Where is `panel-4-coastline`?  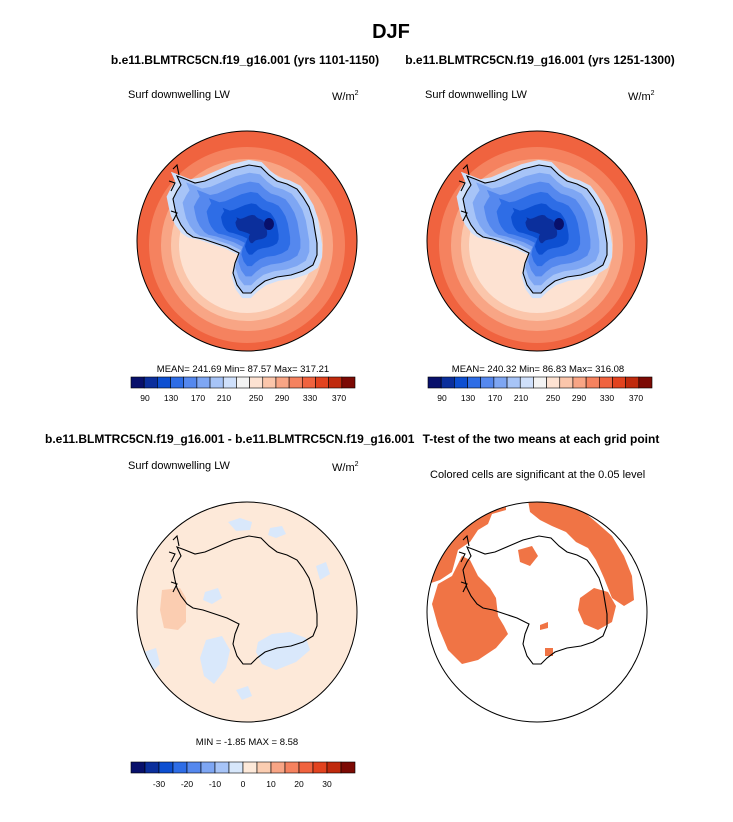
panel-4-coastline is located at coordinates (533, 599).